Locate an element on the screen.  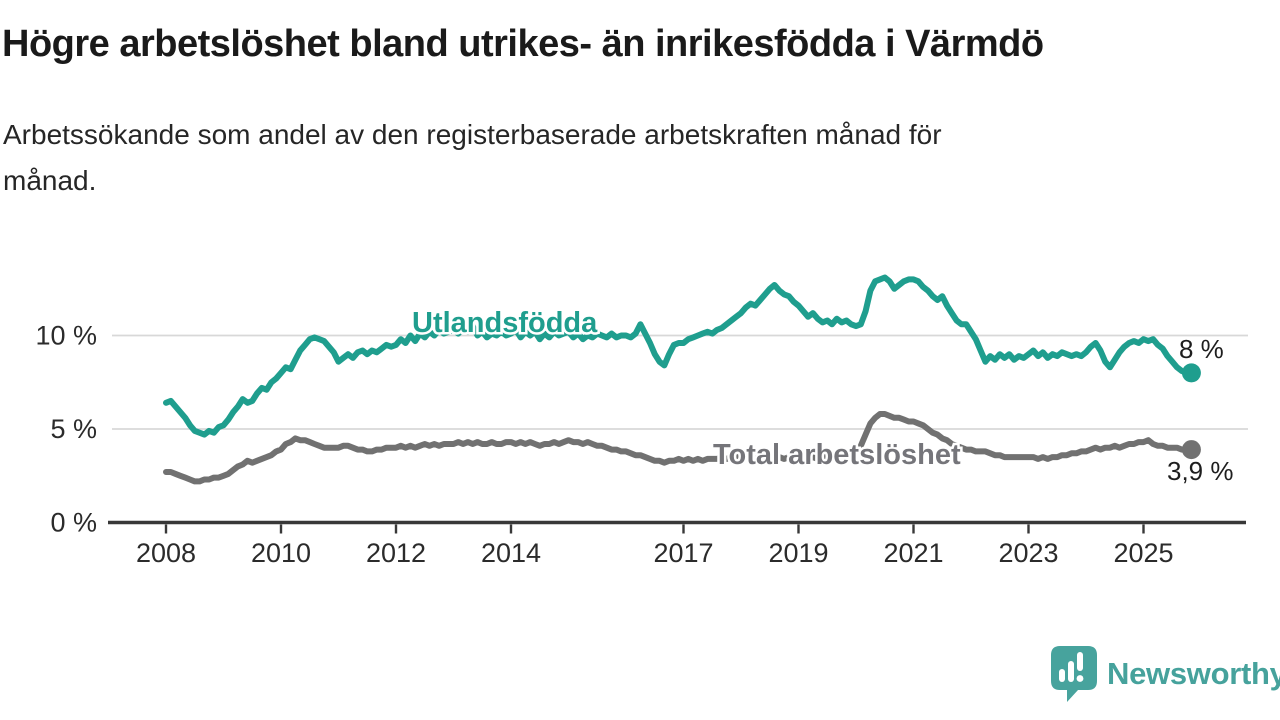
x-tick-label-2012: 2012 is located at coordinates (396, 553).